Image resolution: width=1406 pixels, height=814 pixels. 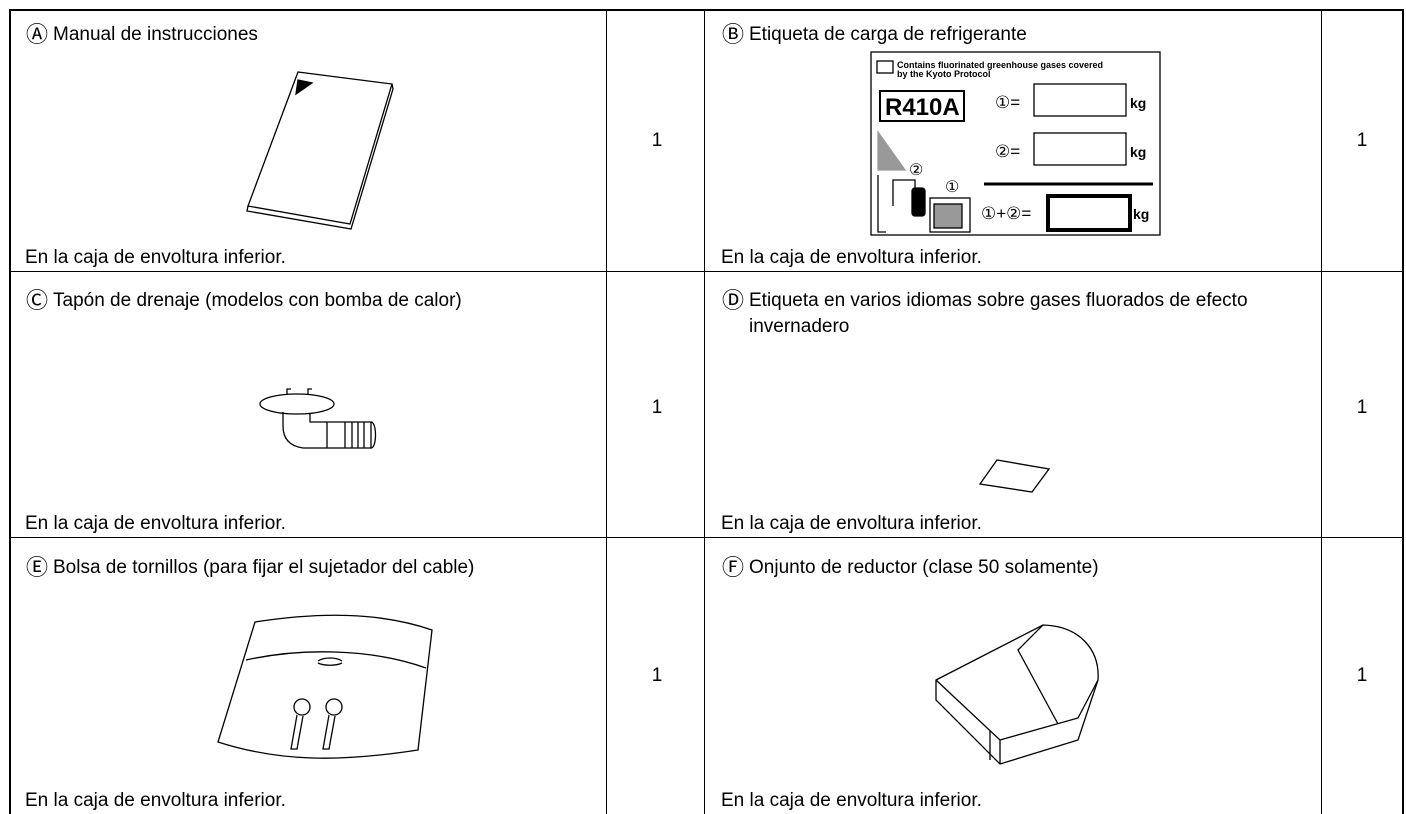 I want to click on label-line: ①=, so click(x=1007, y=102).